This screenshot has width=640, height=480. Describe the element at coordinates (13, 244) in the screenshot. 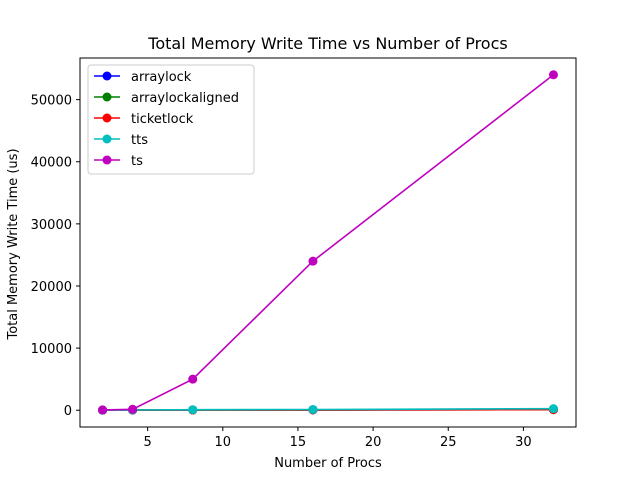

I see `y-axis-label: Total Memory Write Time (us)` at that location.